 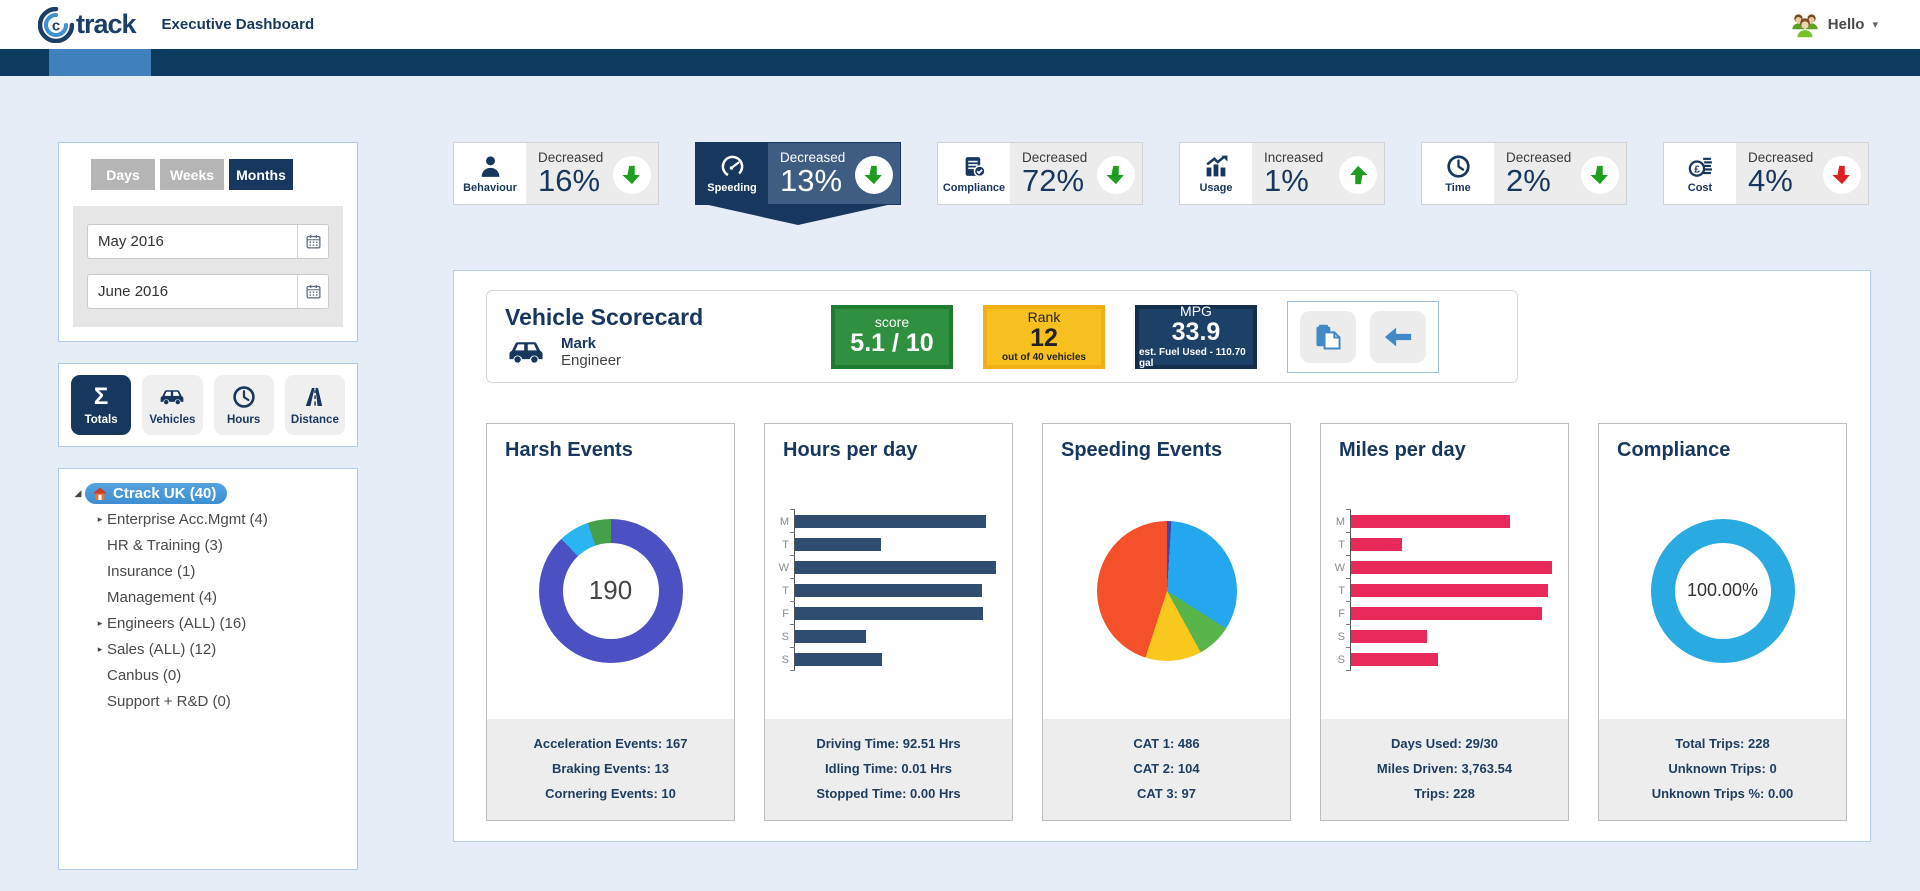 What do you see at coordinates (151, 571) in the screenshot?
I see `tree-item-insurance: Insurance (1)` at bounding box center [151, 571].